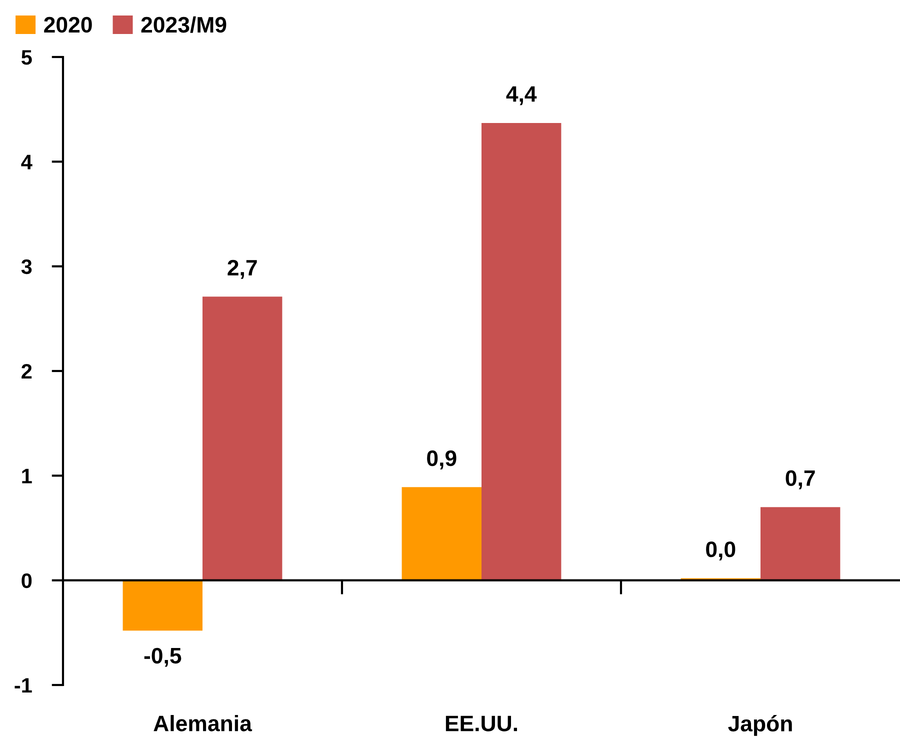 The image size is (900, 751). I want to click on legend-label: 2020, so click(68, 24).